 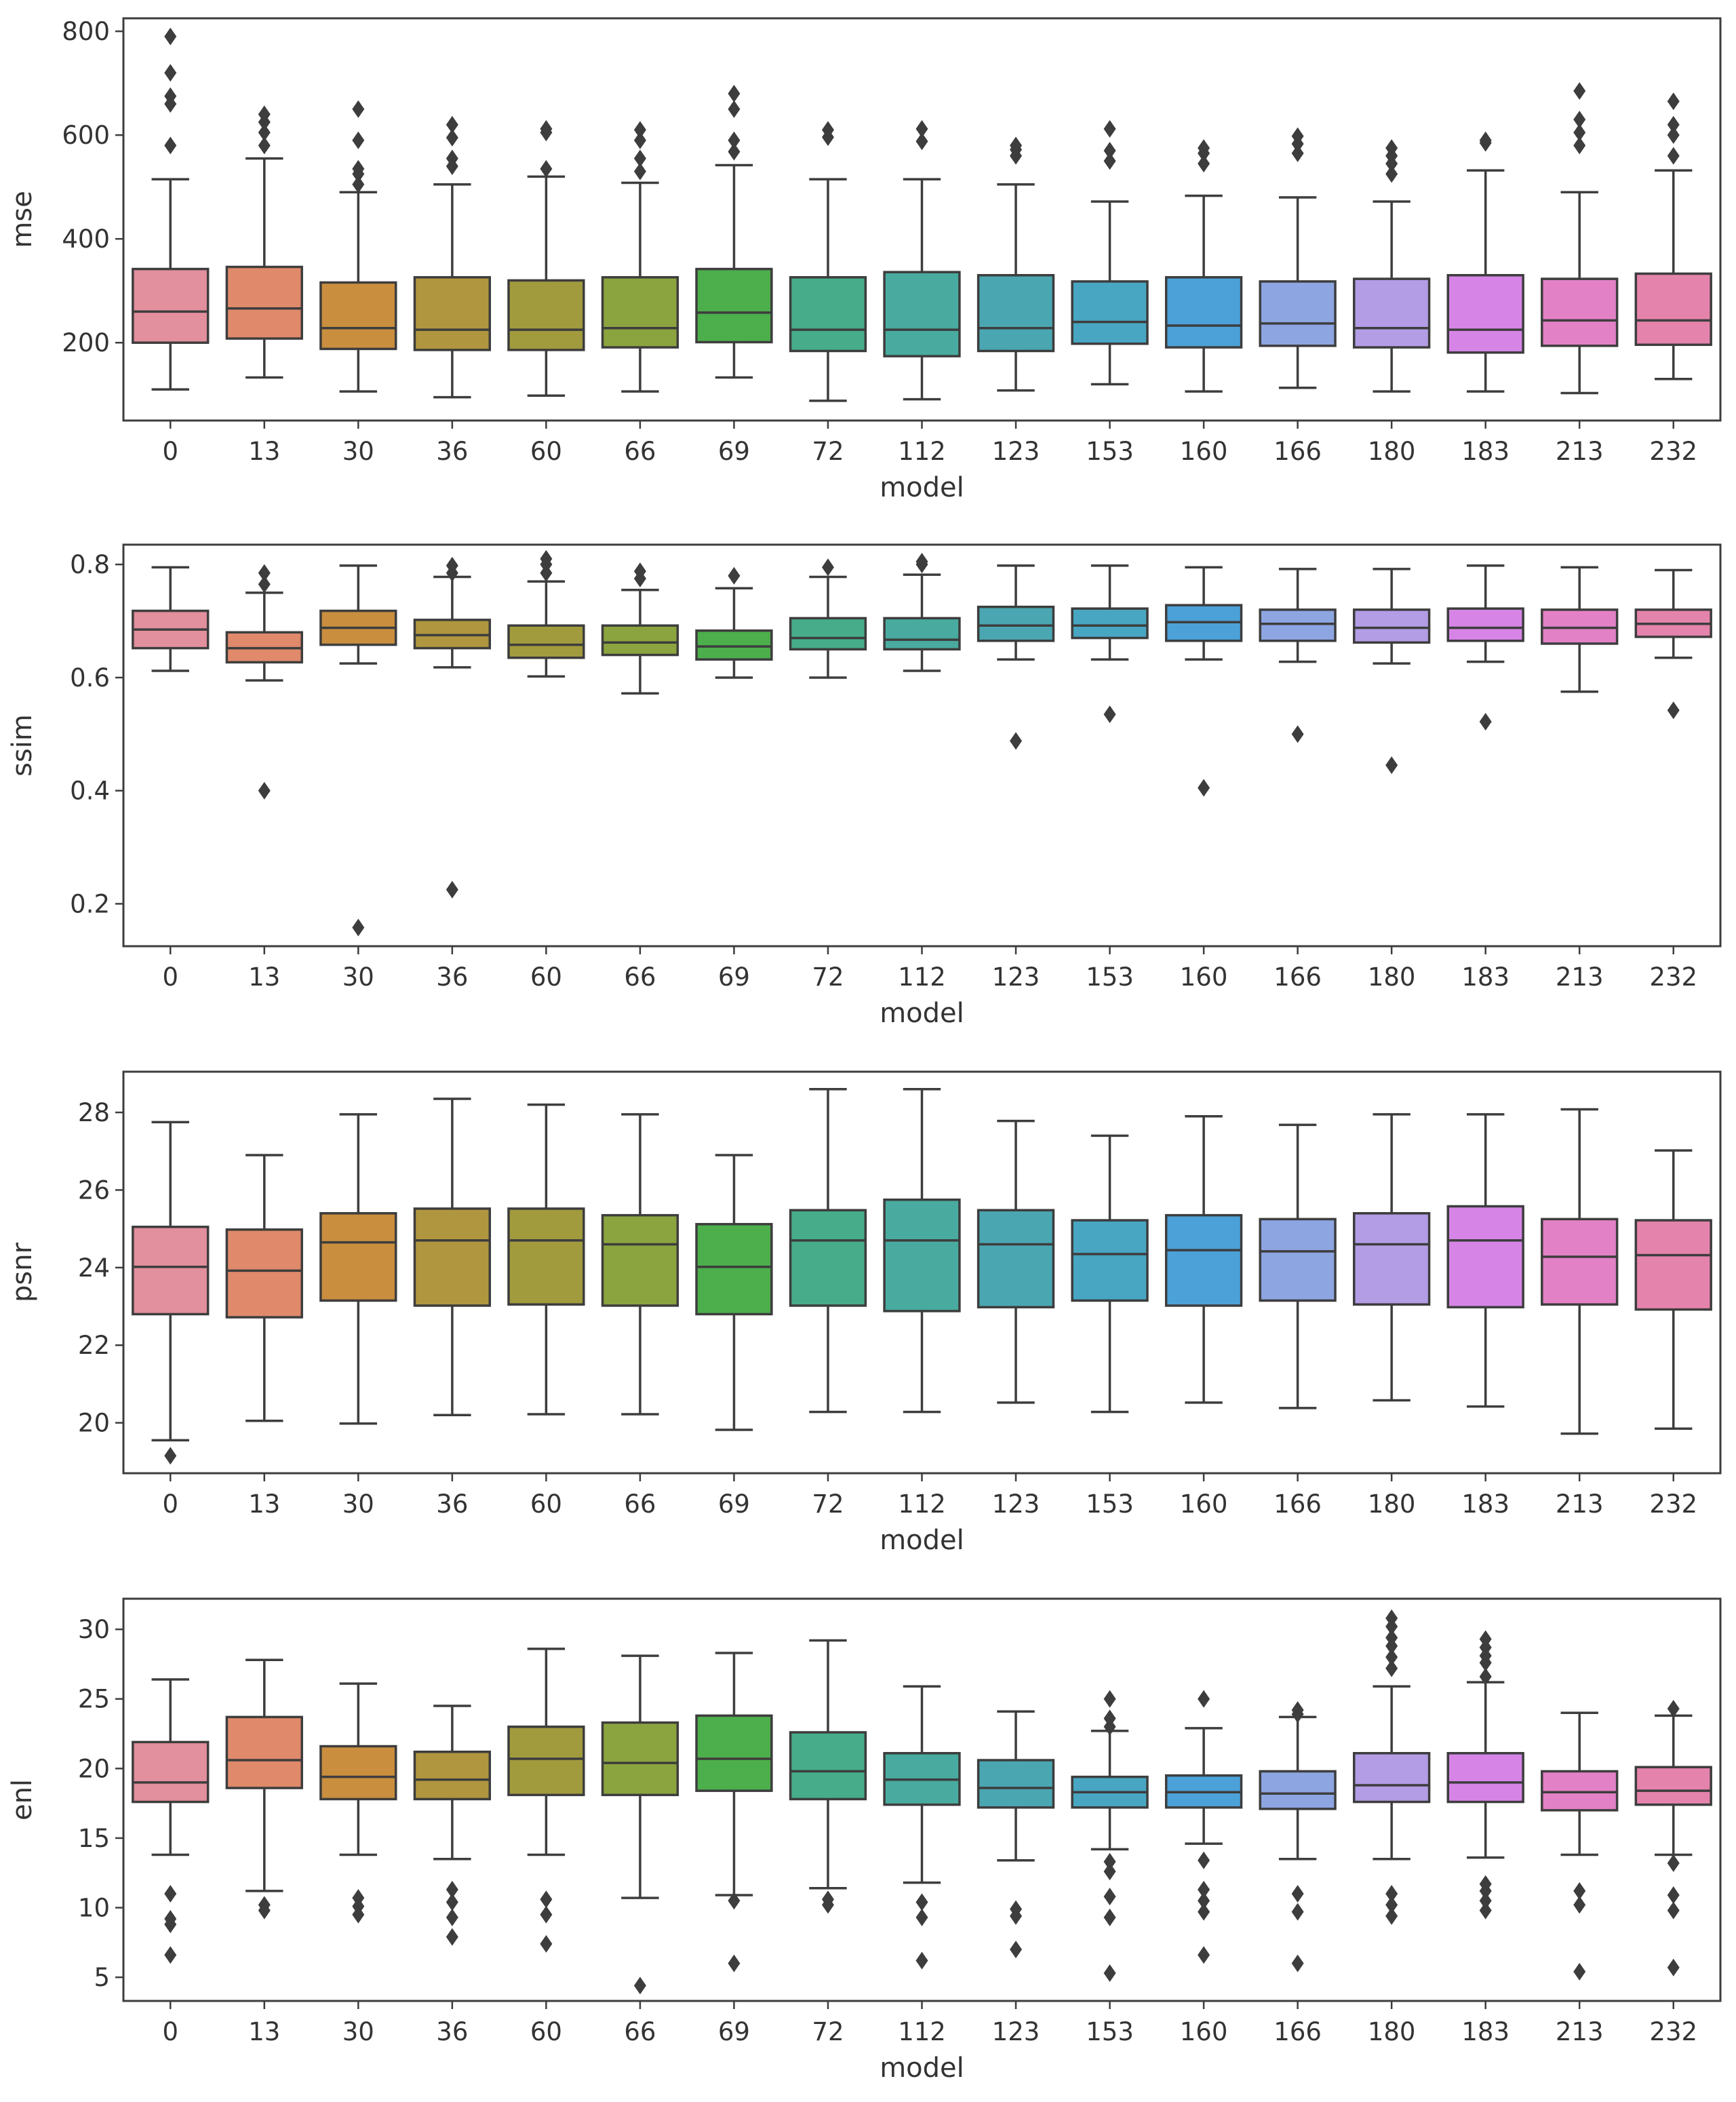 What do you see at coordinates (94, 1268) in the screenshot?
I see `y-tick-label: 24` at bounding box center [94, 1268].